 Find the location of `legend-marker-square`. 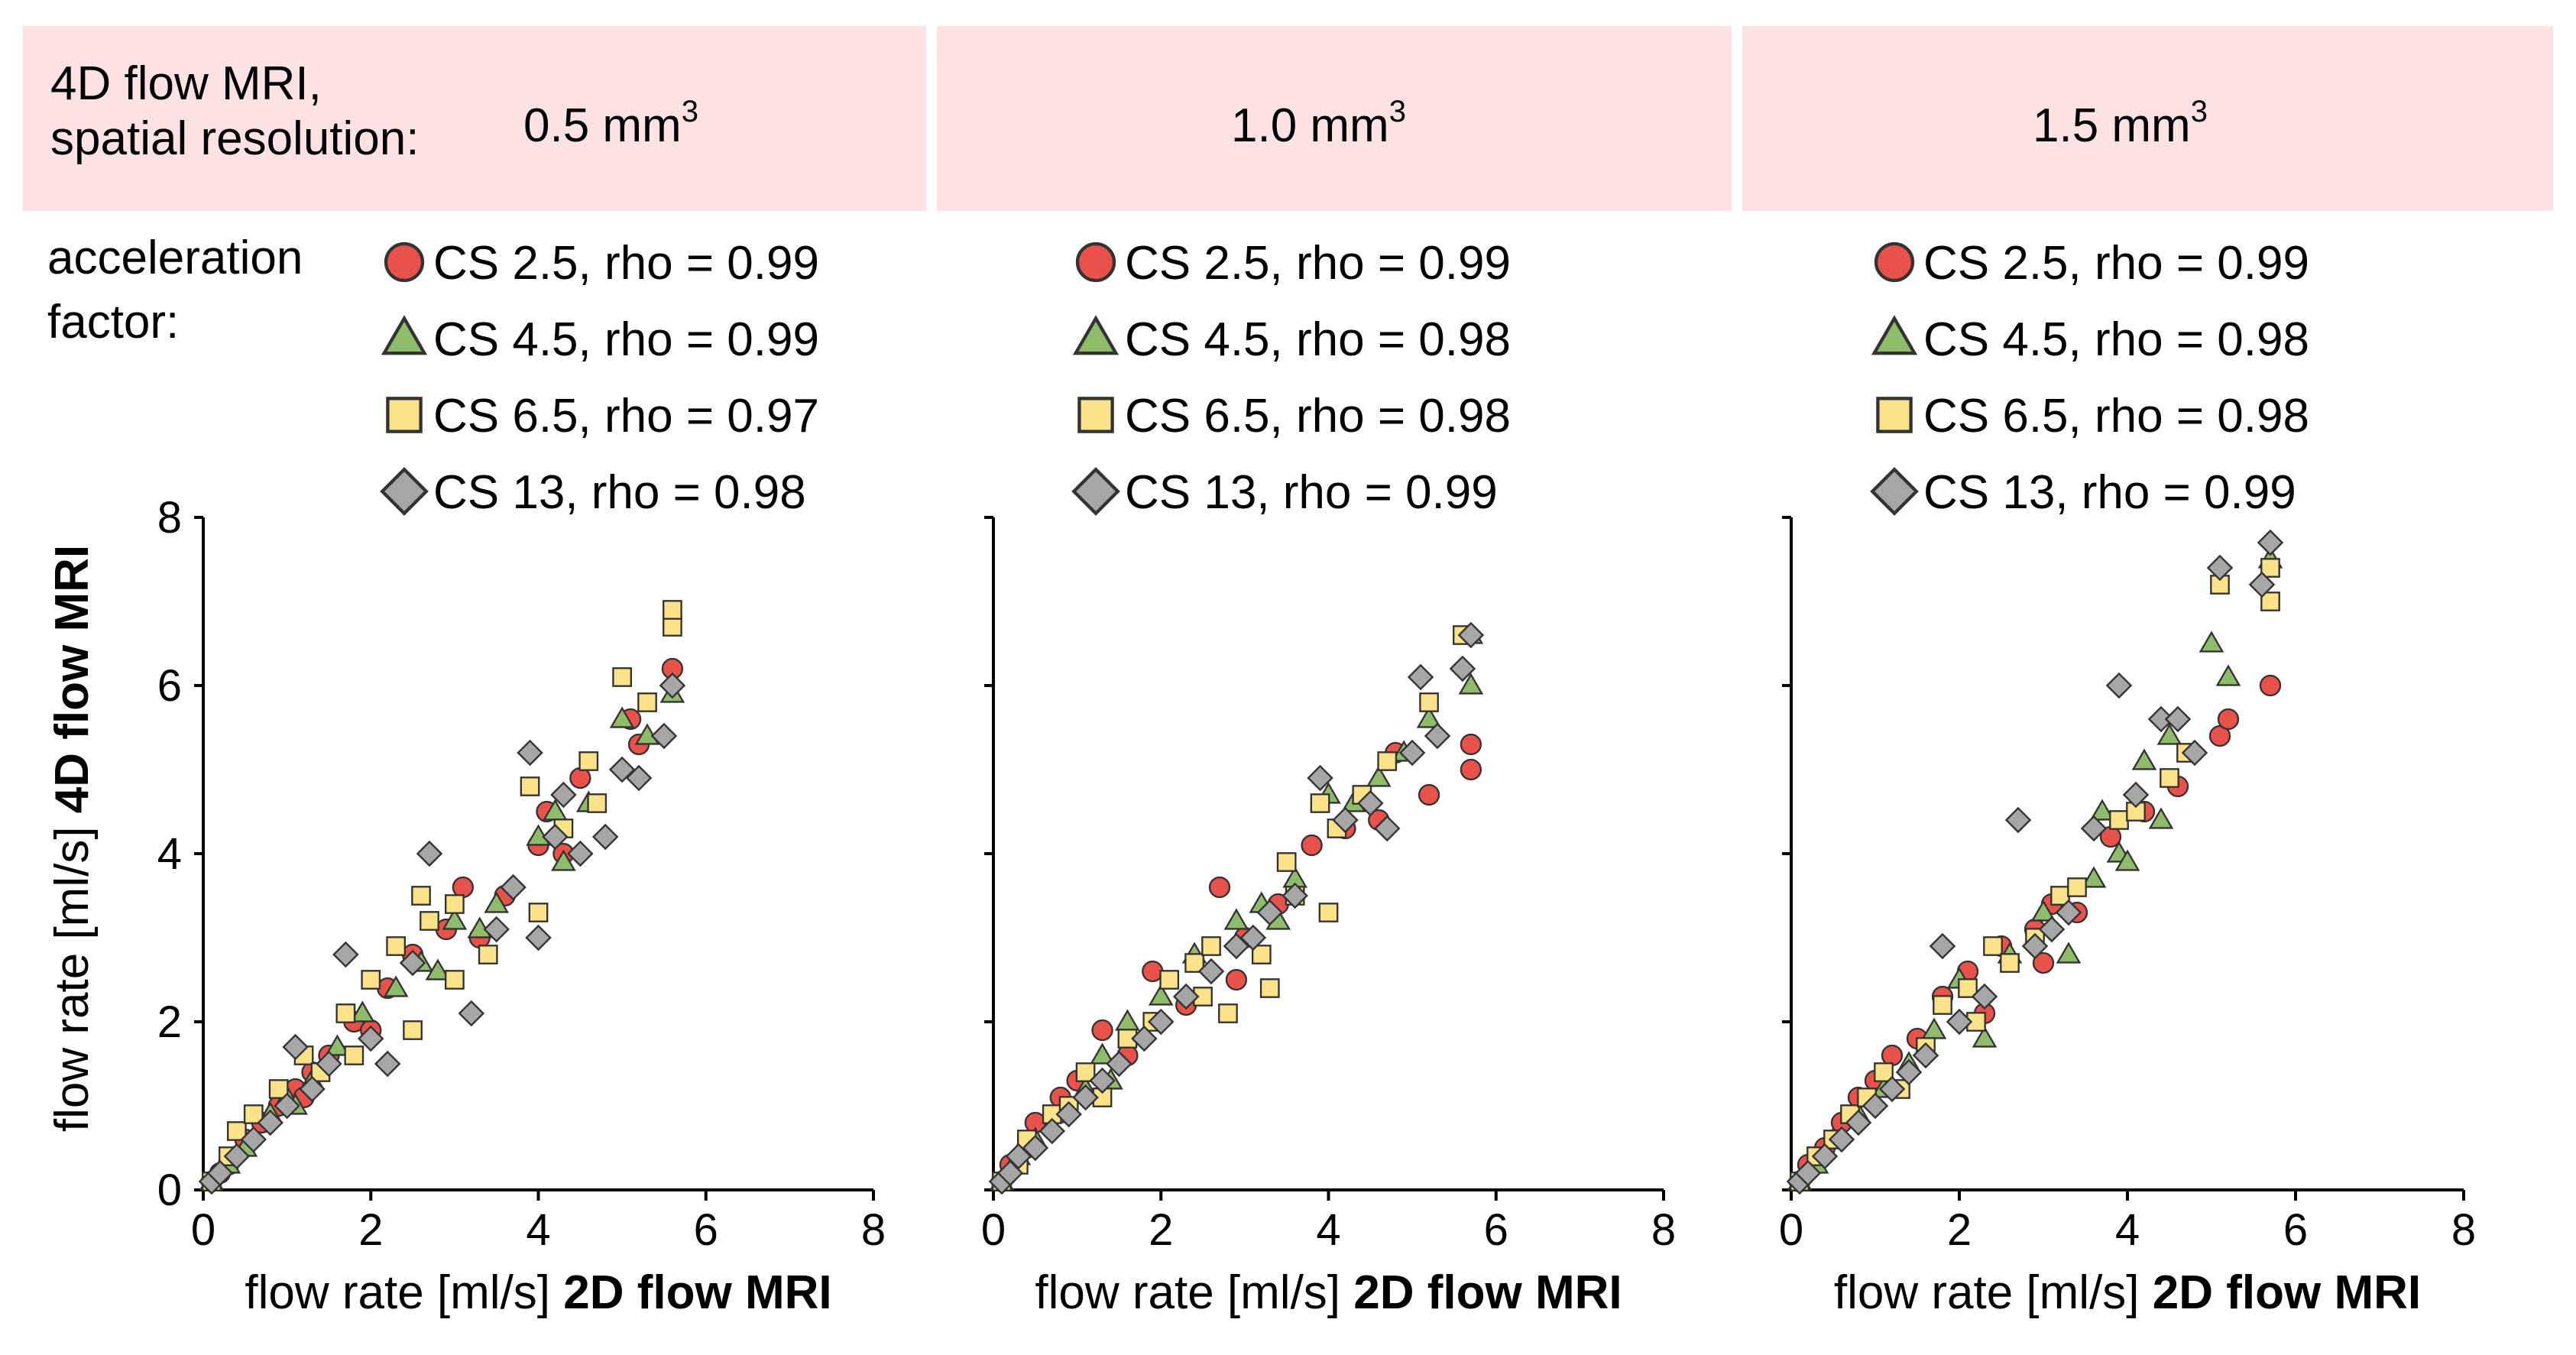

legend-marker-square is located at coordinates (1095, 415).